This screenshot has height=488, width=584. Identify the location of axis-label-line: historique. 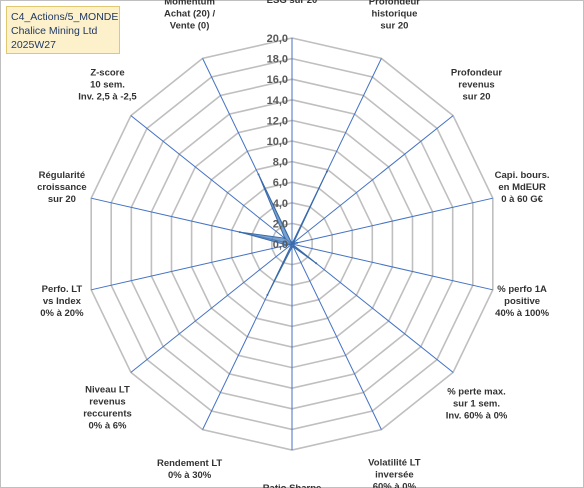
(394, 13).